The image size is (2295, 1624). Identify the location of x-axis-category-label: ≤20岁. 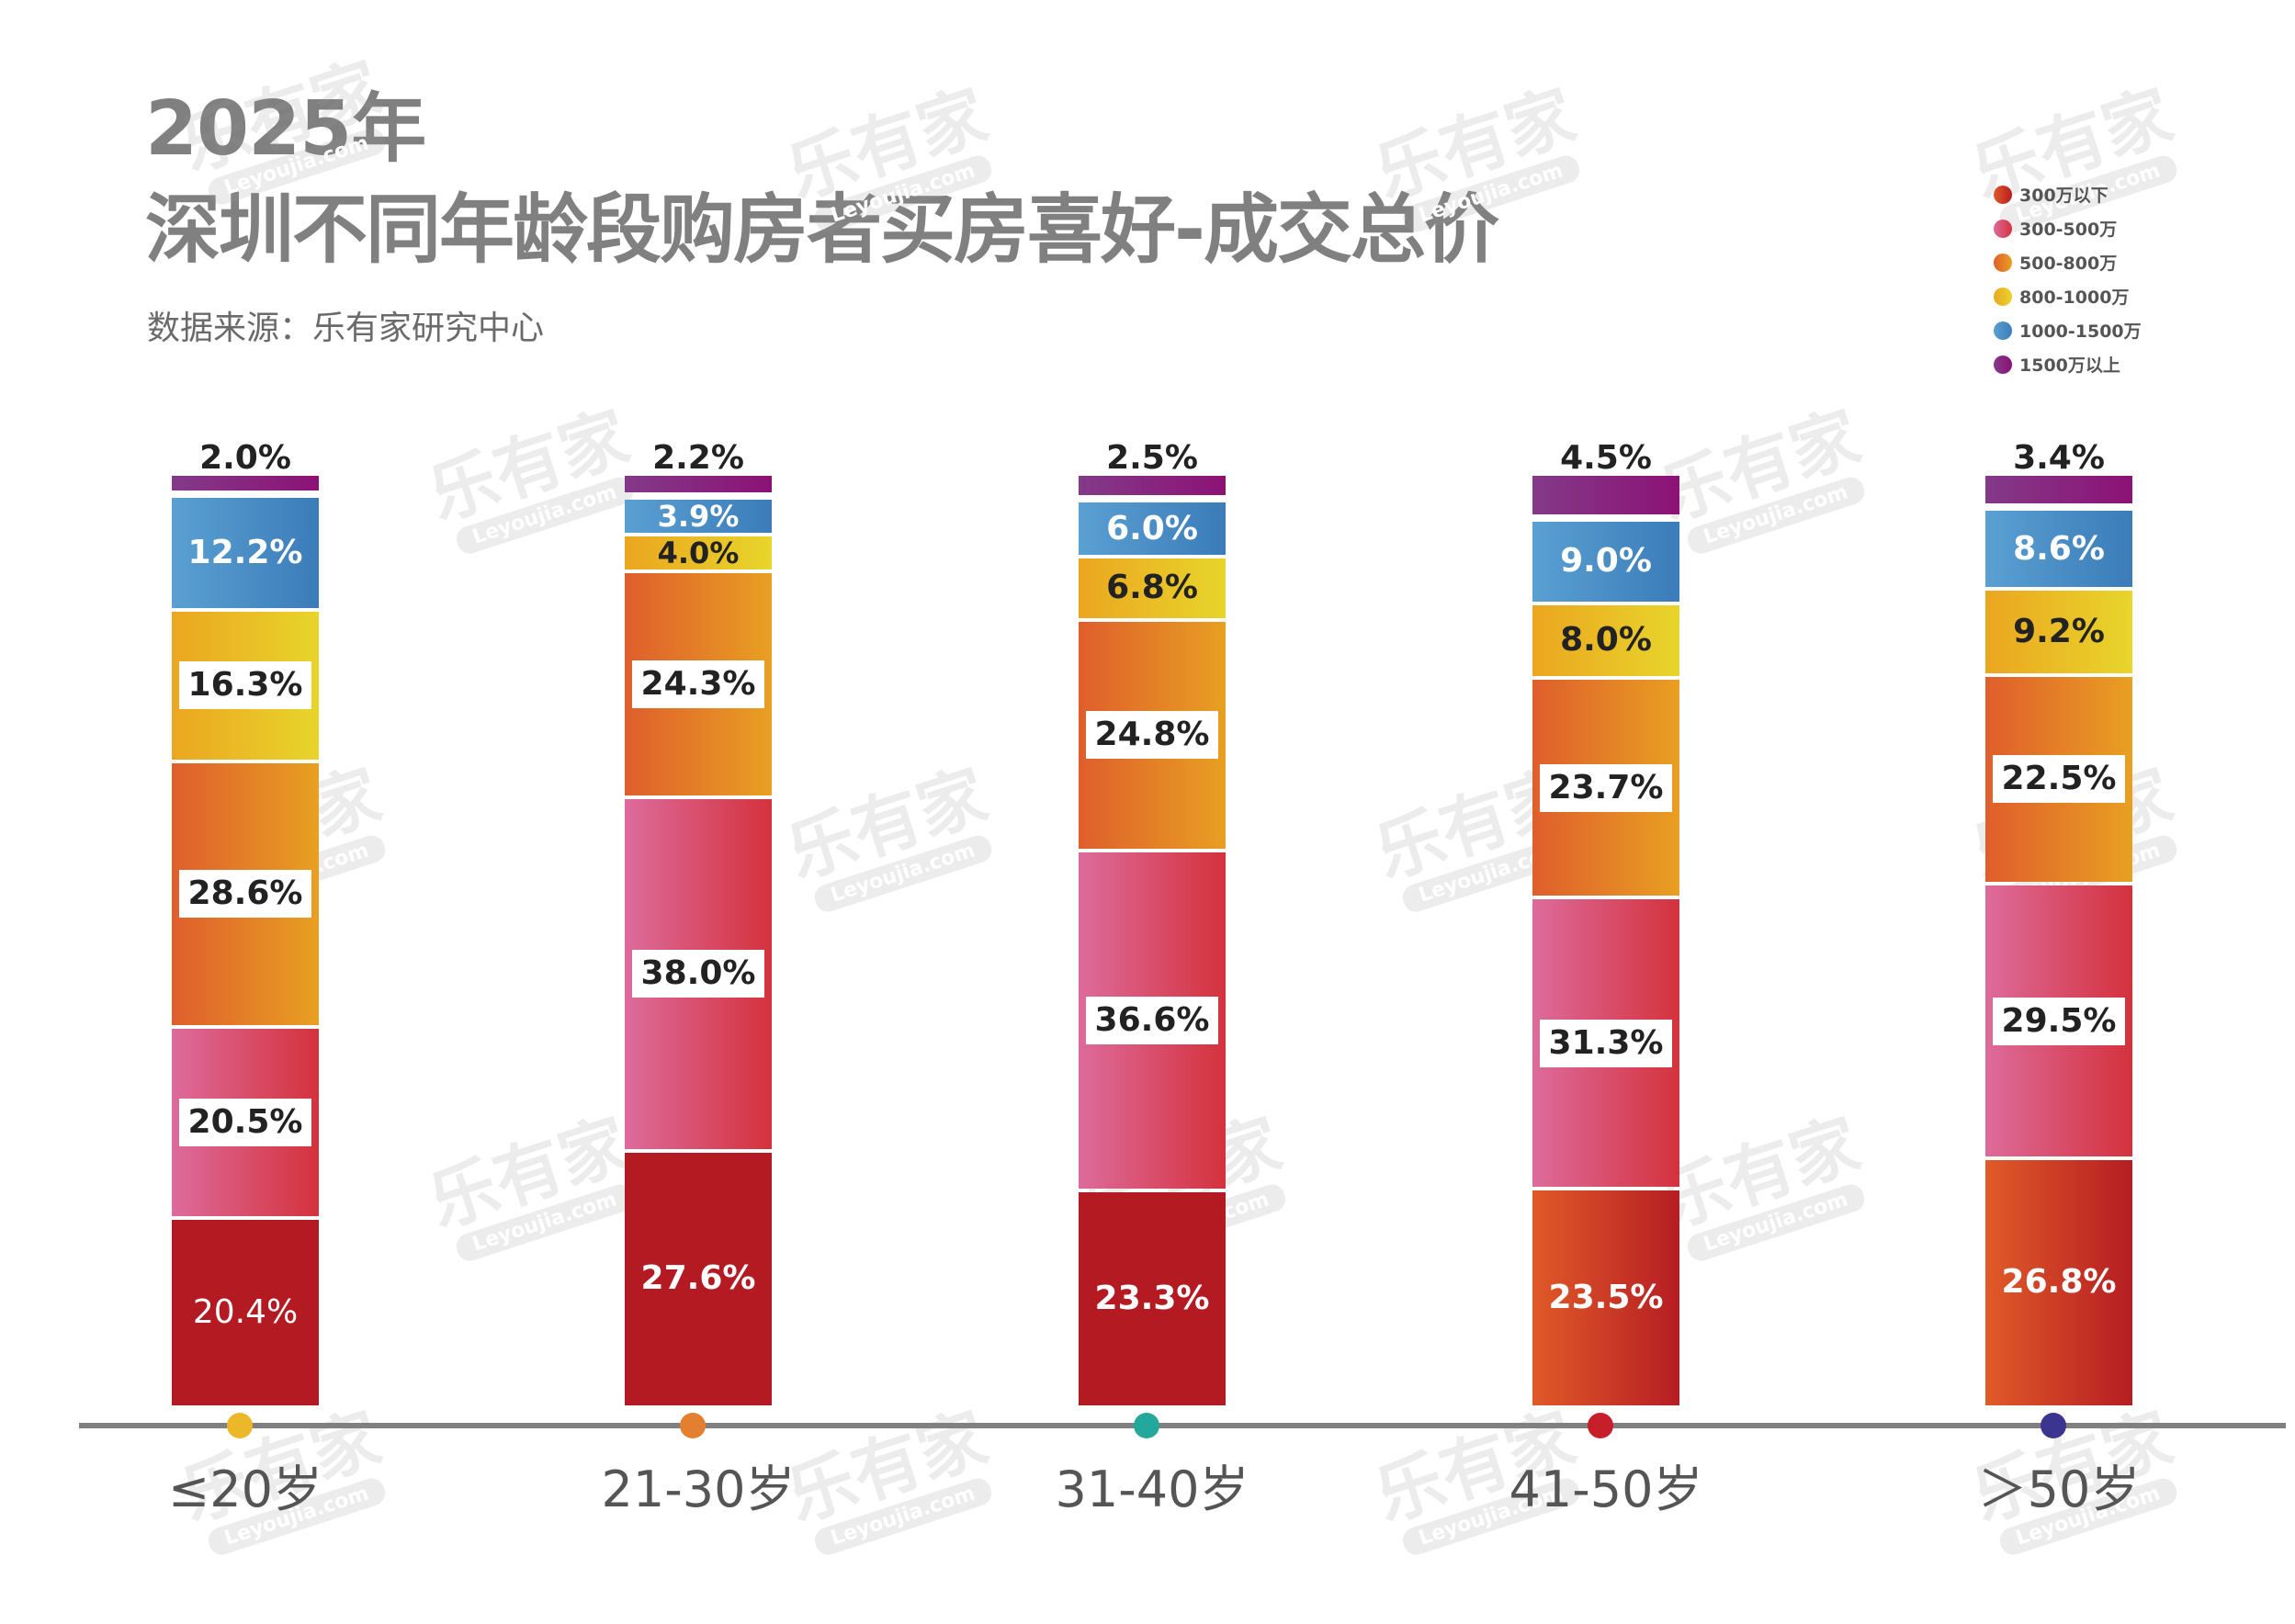
(245, 1489).